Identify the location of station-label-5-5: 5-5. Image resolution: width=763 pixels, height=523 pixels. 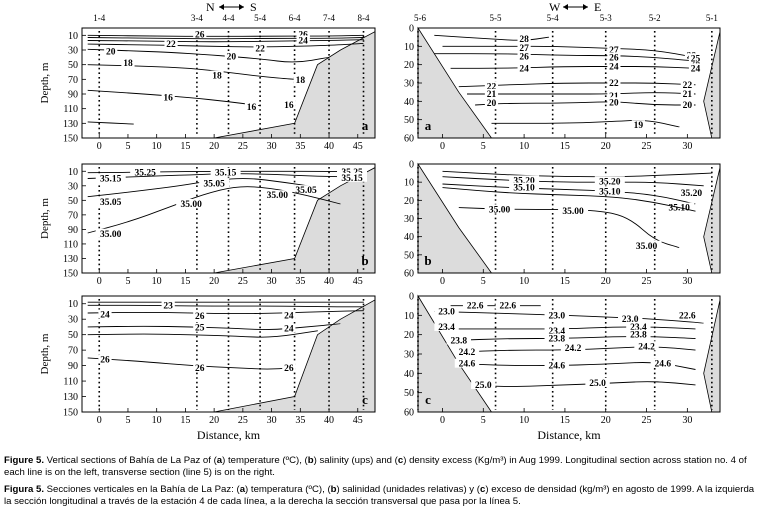
(496, 18).